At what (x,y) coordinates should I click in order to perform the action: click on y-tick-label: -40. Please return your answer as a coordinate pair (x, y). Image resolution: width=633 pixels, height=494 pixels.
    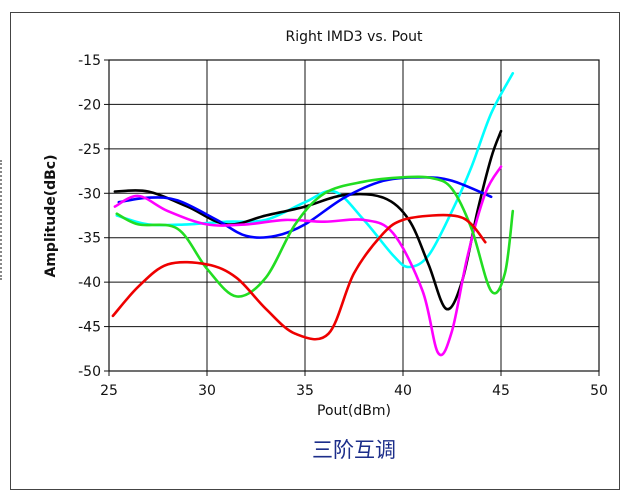
    Looking at the image, I should click on (89, 283).